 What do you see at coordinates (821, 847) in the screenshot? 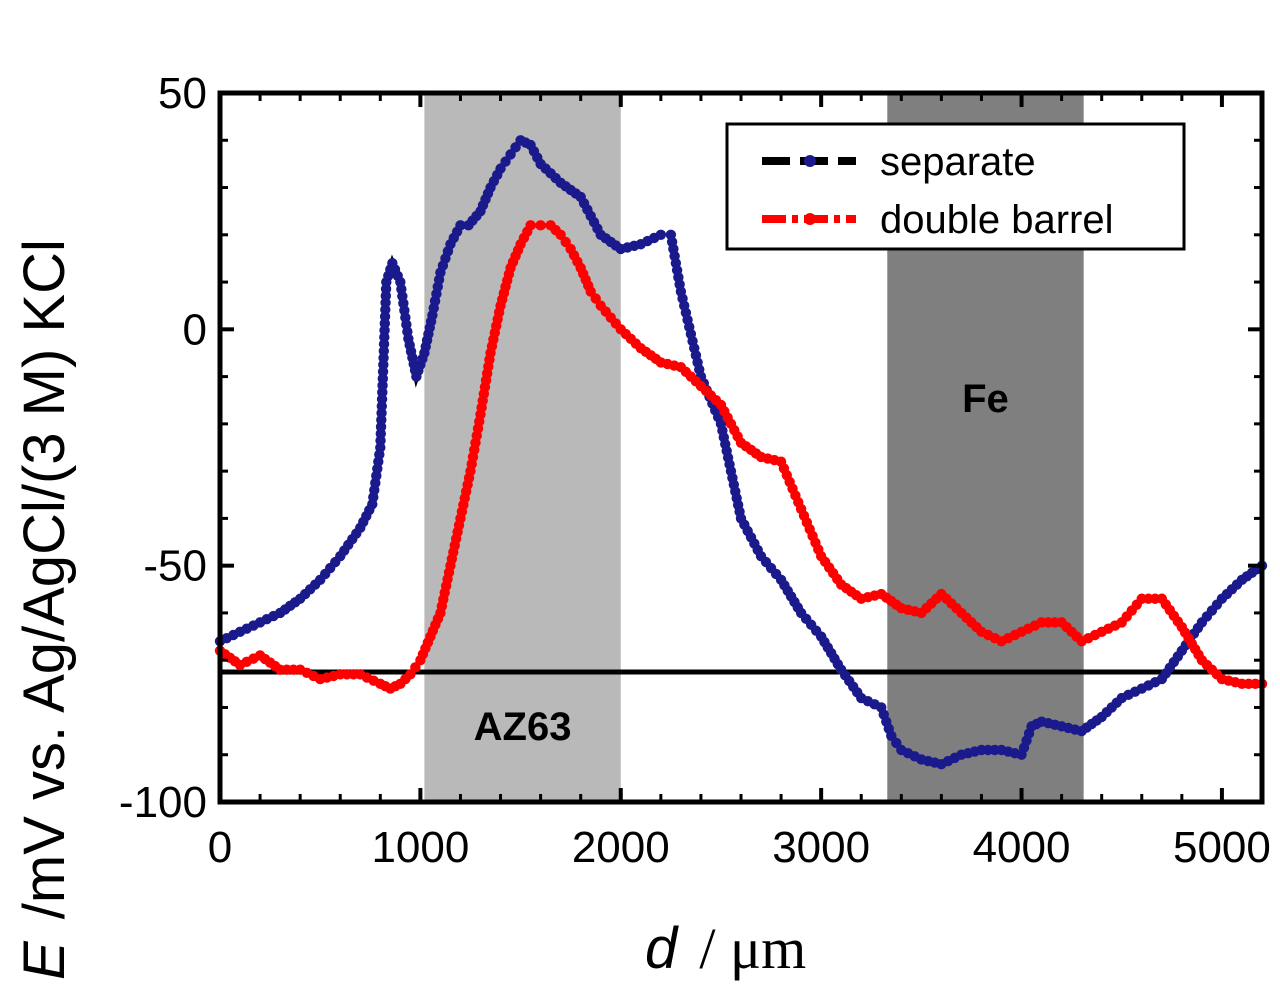
I see `x-tick-label: 3000` at bounding box center [821, 847].